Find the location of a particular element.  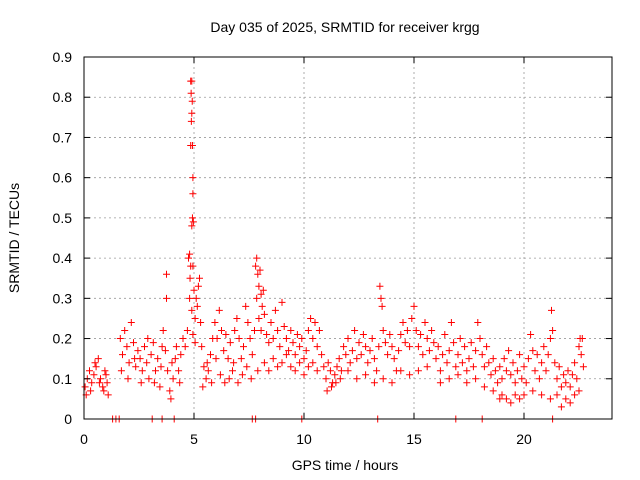

x-tick-label: 5 is located at coordinates (194, 439).